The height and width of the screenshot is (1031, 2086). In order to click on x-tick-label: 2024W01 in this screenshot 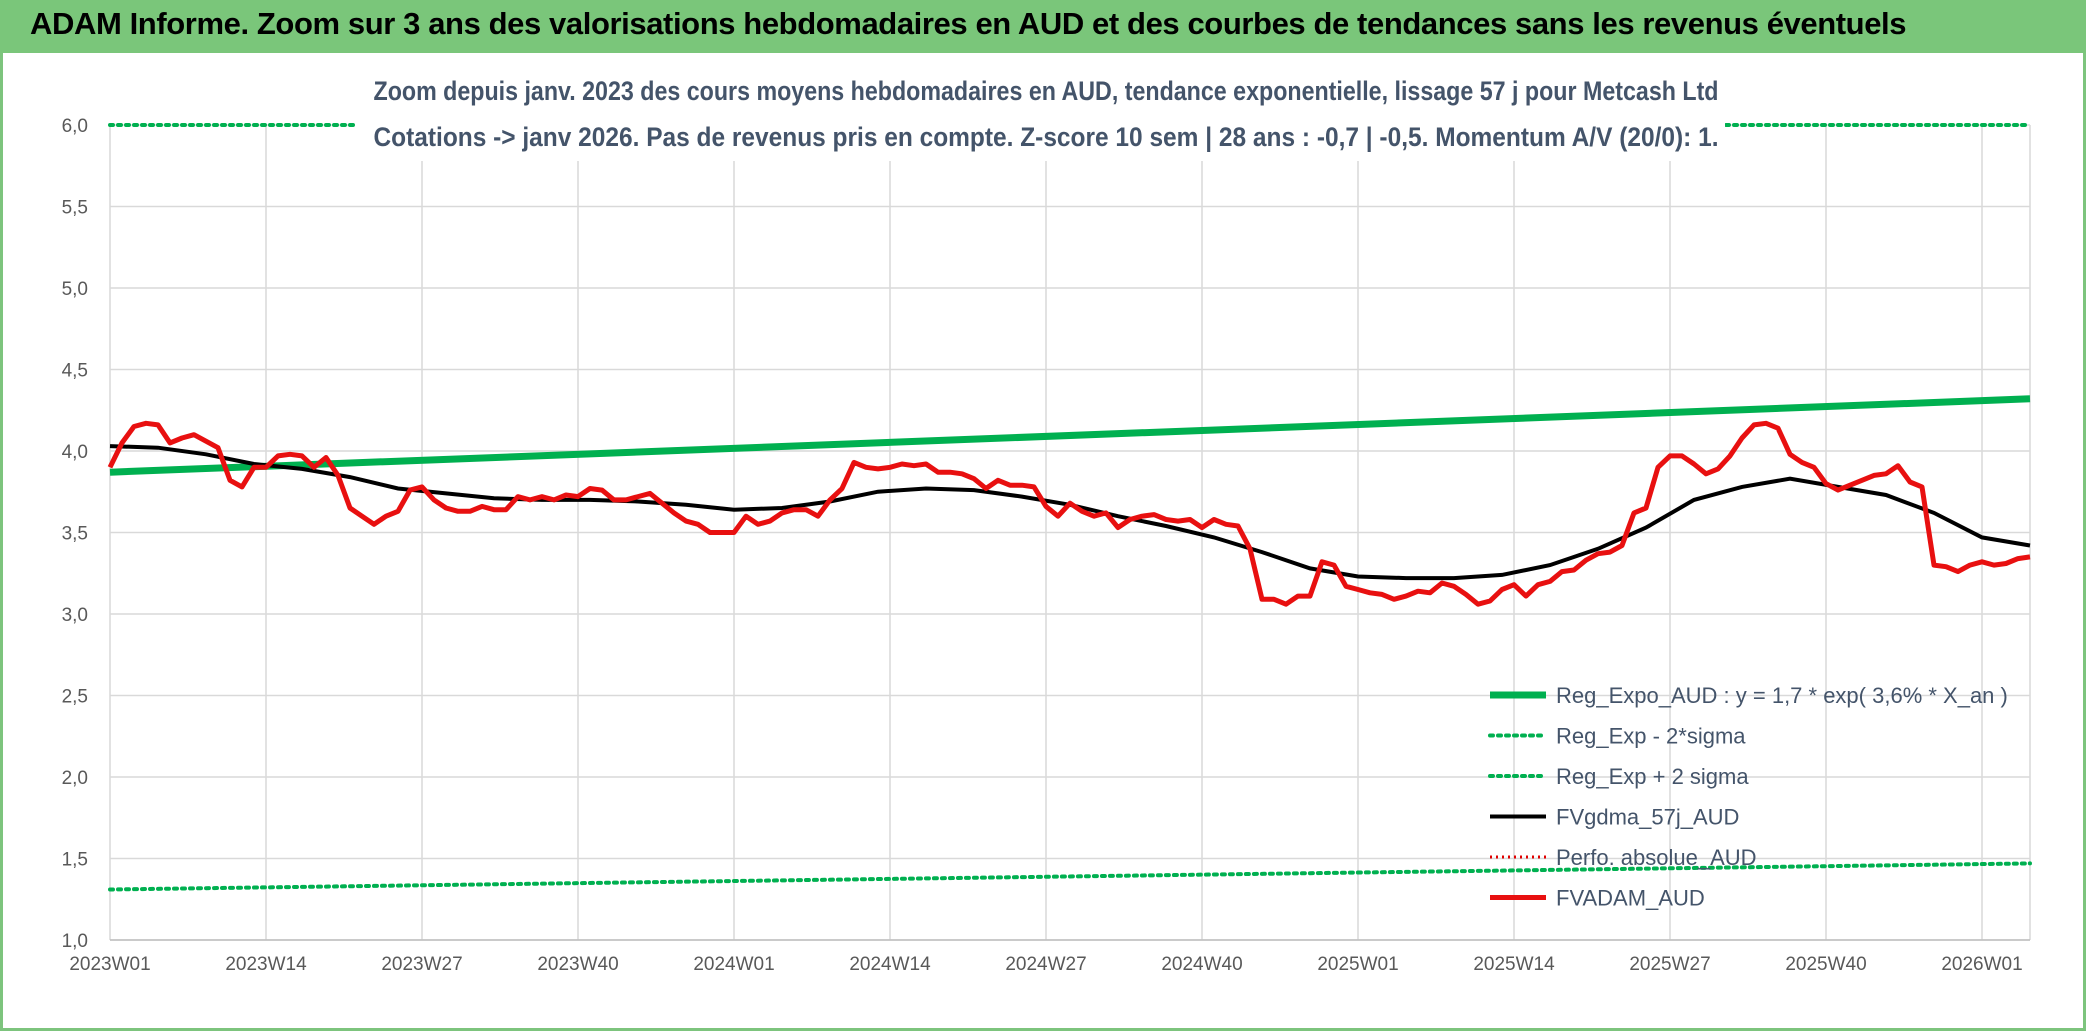, I will do `click(733, 964)`.